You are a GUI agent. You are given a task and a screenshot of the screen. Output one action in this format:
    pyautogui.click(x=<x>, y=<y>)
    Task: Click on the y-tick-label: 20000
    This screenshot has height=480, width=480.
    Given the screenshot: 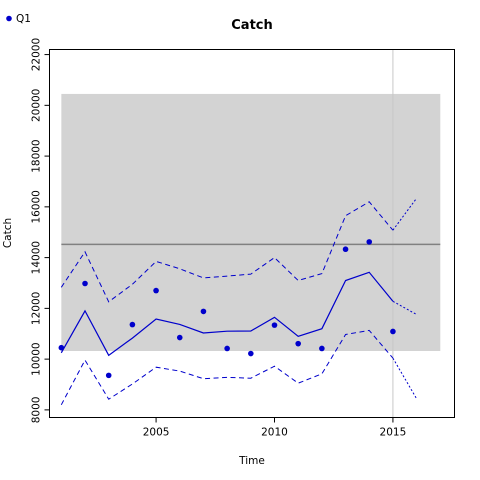 What is the action you would take?
    pyautogui.click(x=37, y=105)
    